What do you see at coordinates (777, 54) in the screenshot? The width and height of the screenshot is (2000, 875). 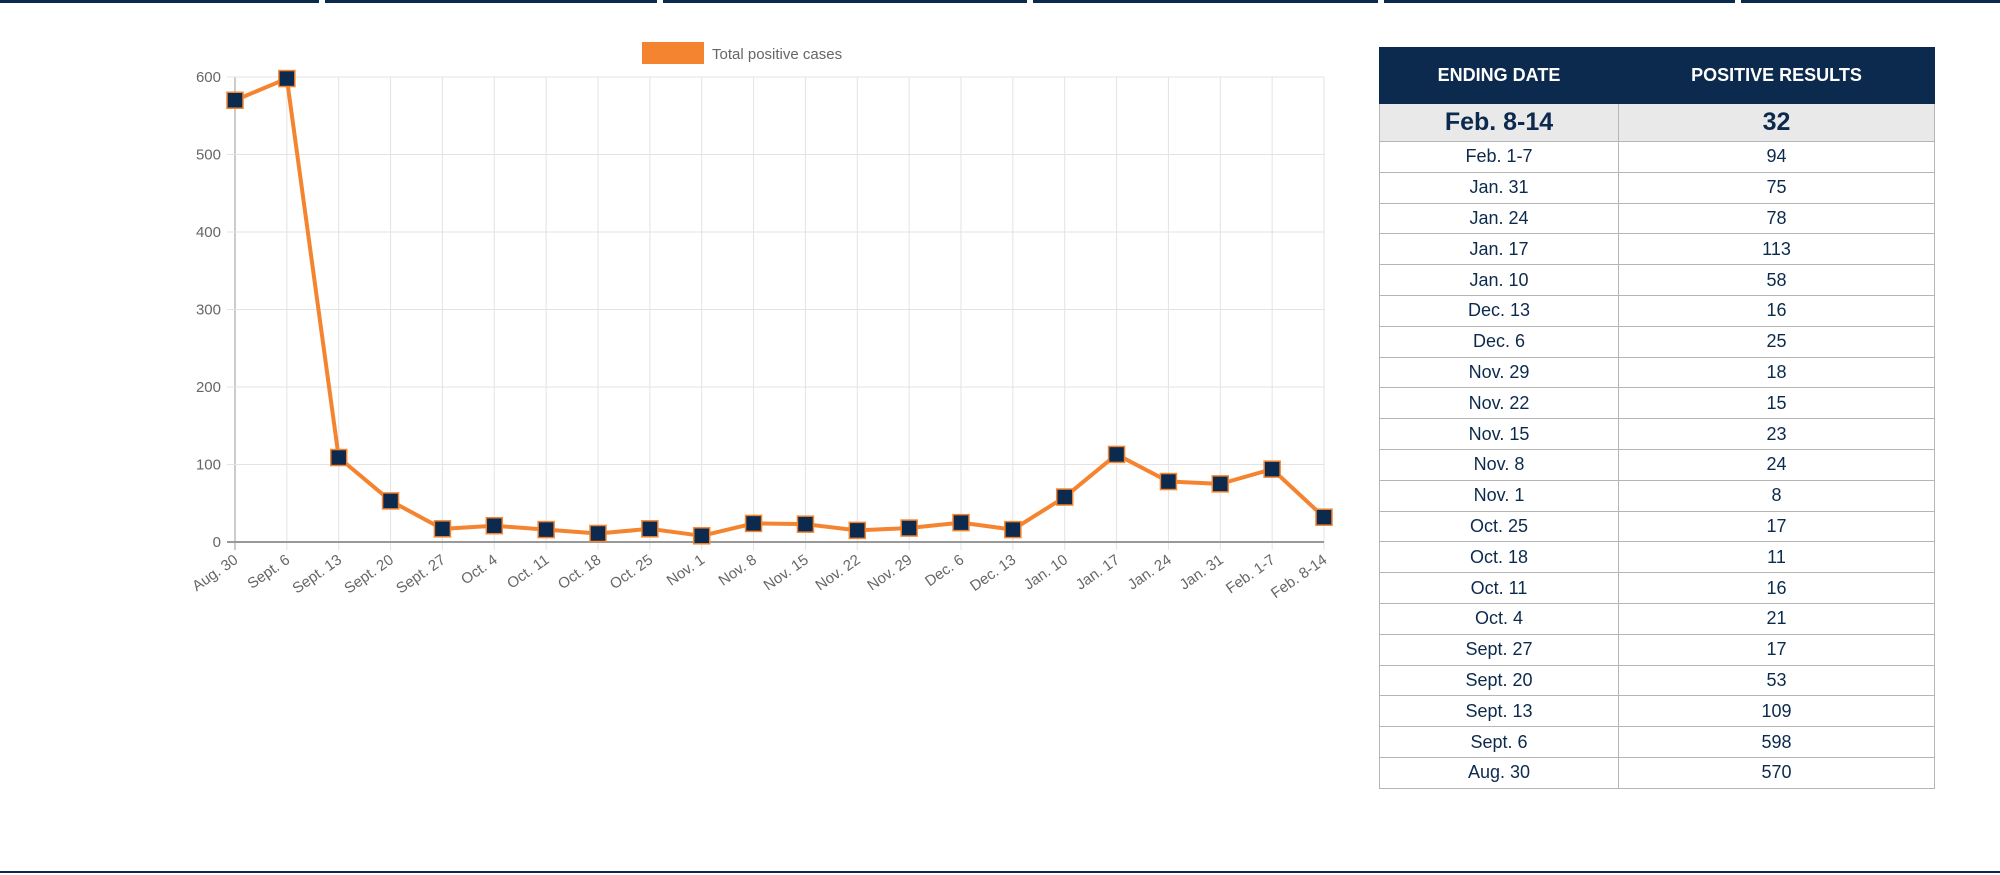 I see `legend-label: Total positive cases` at bounding box center [777, 54].